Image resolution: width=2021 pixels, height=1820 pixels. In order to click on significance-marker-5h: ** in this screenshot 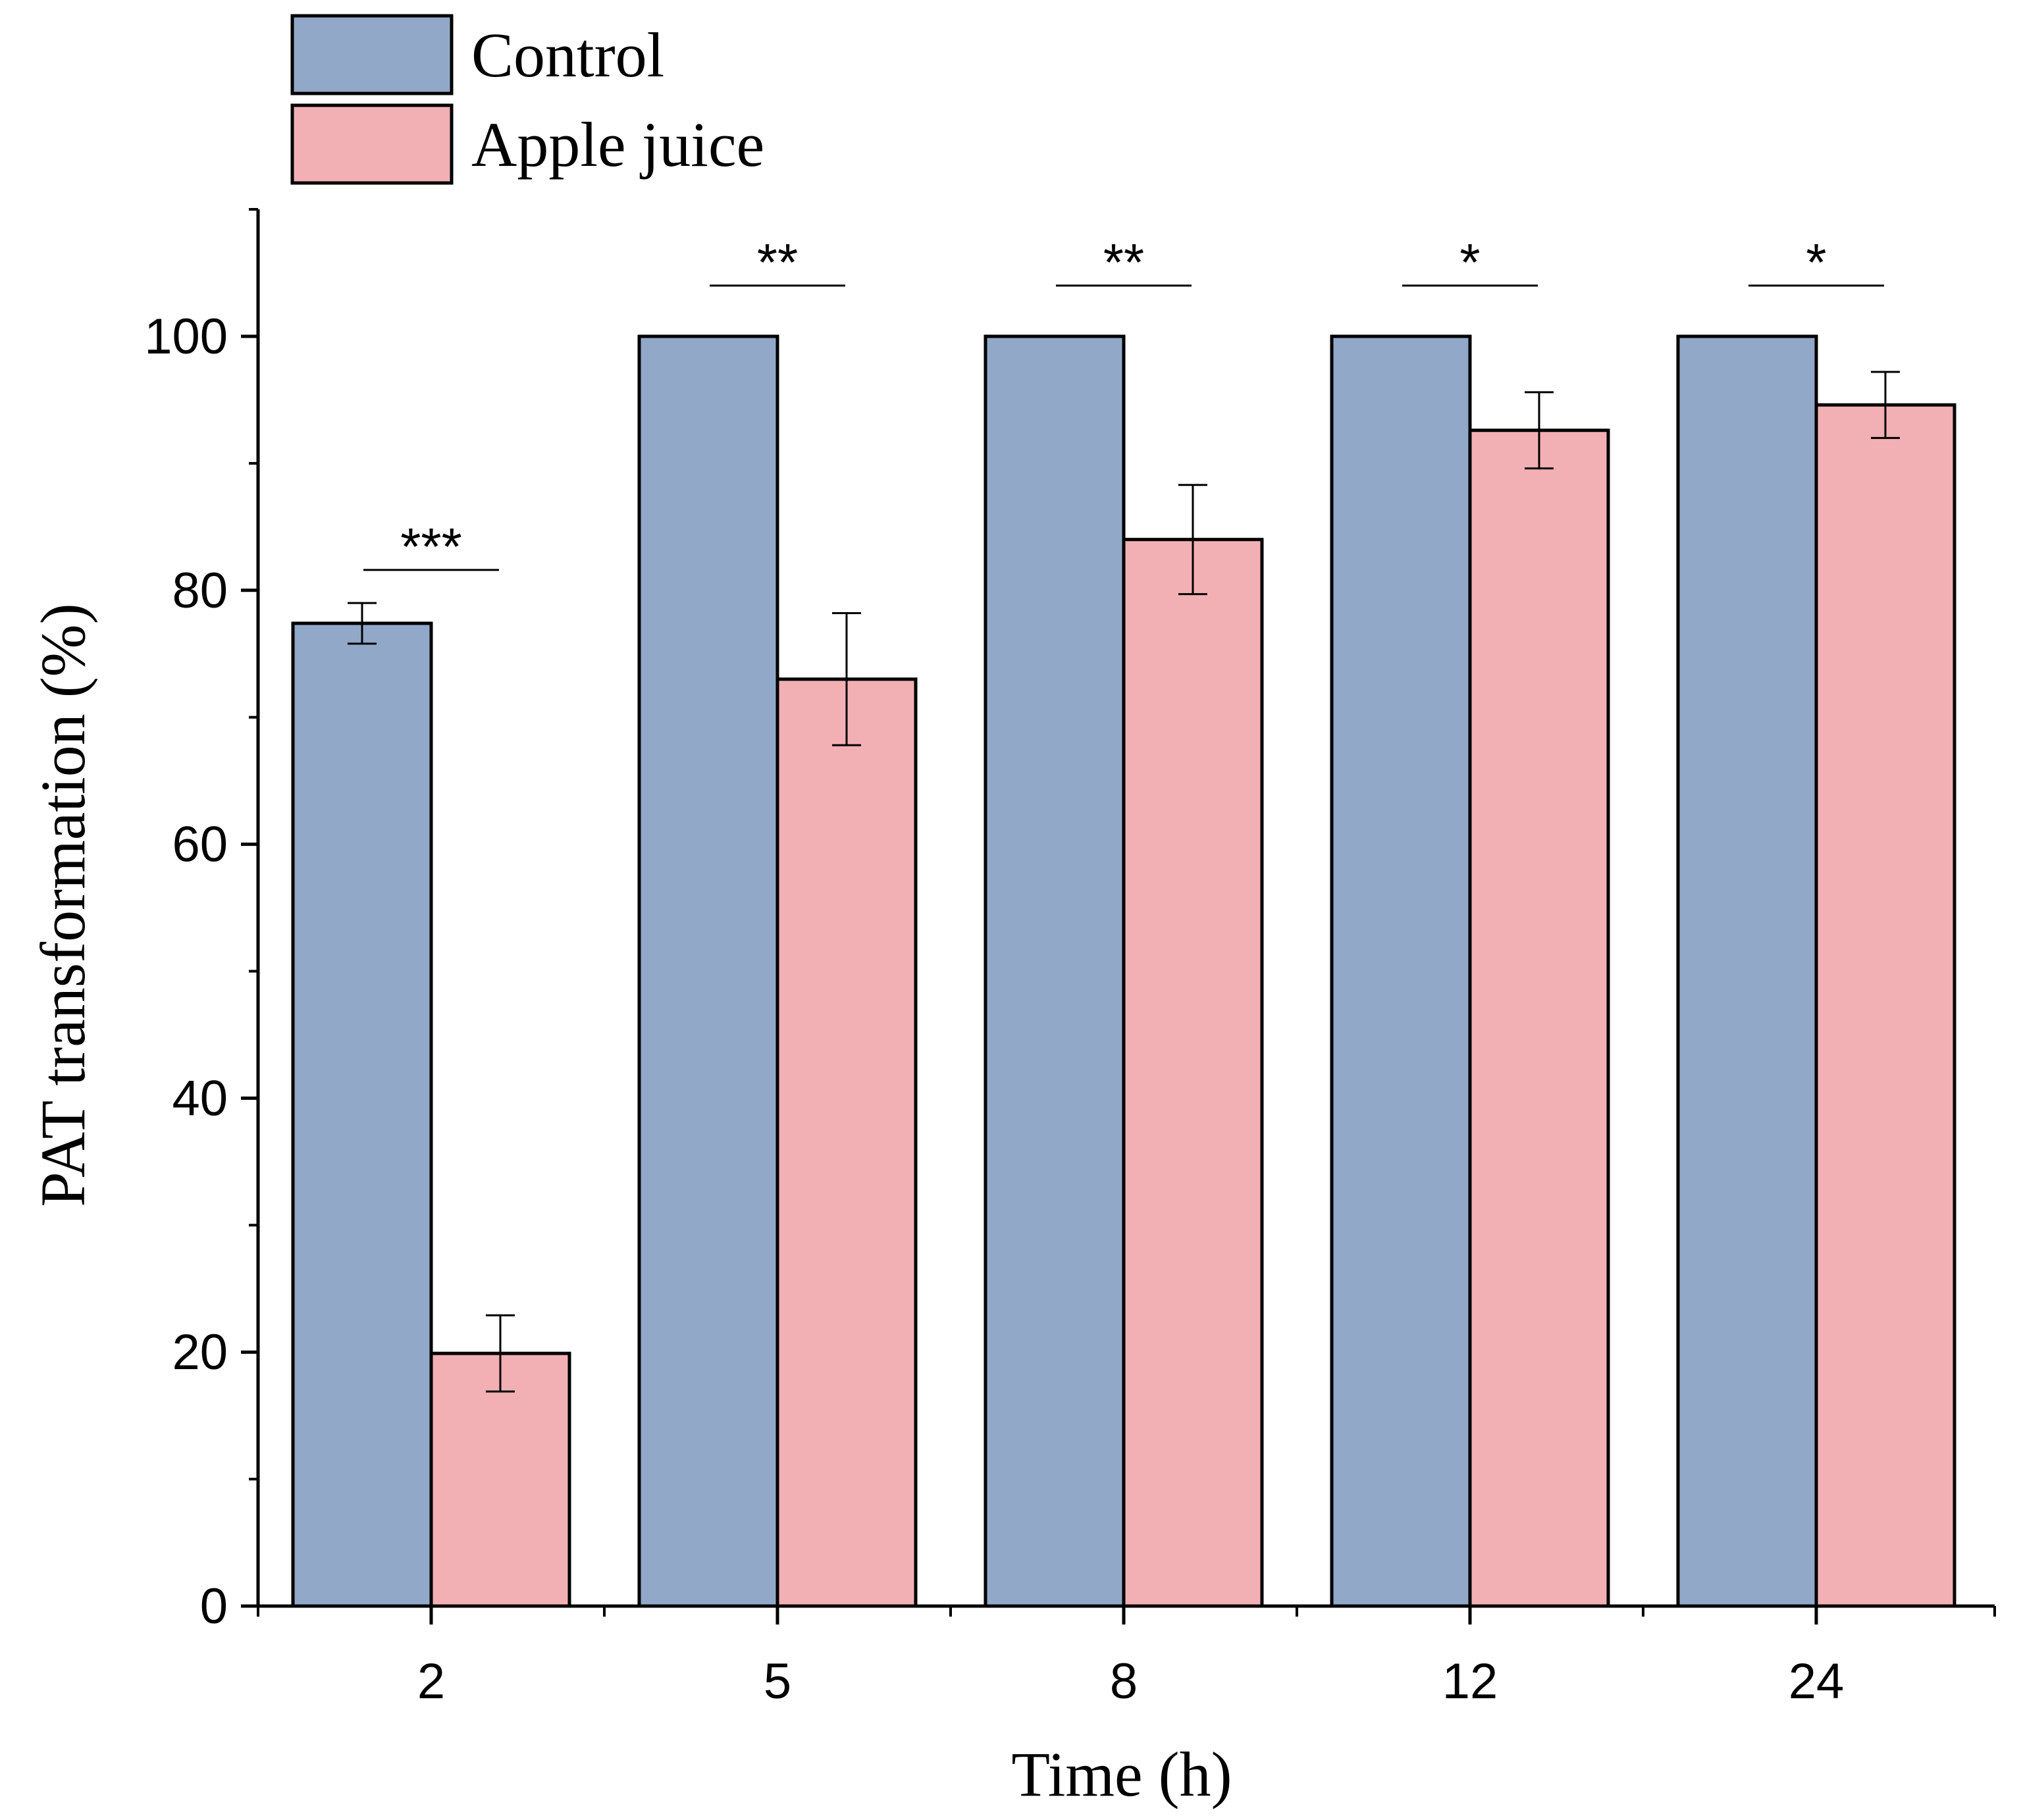, I will do `click(777, 262)`.